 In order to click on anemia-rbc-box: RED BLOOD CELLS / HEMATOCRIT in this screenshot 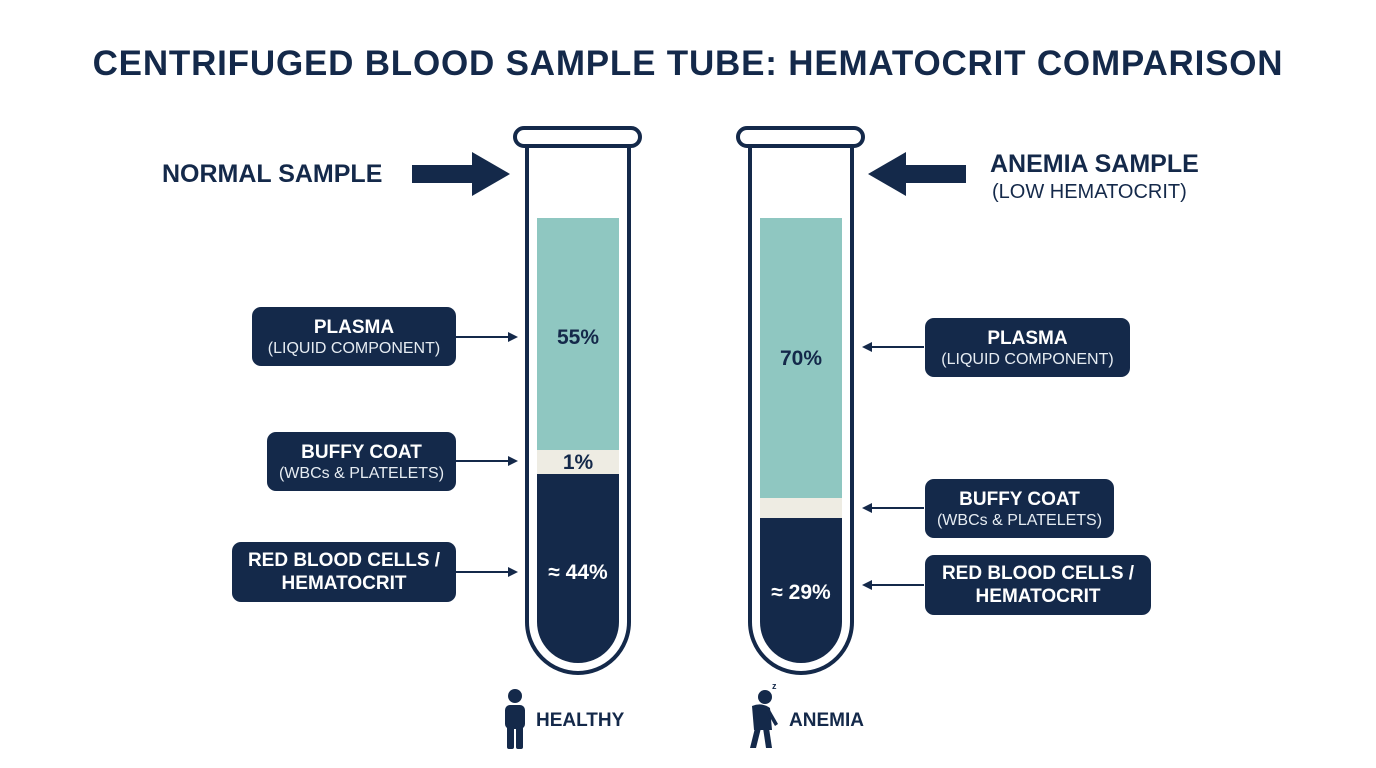, I will do `click(1038, 585)`.